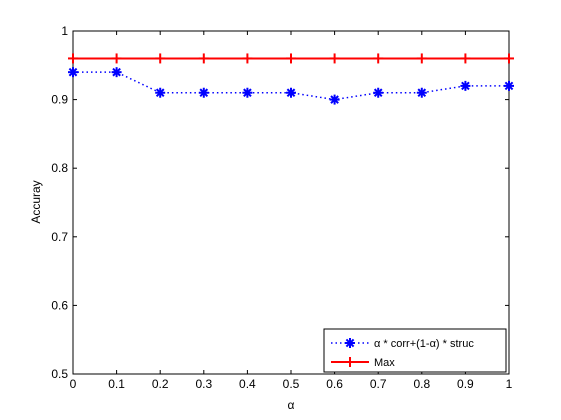 This screenshot has width=561, height=420. What do you see at coordinates (116, 384) in the screenshot?
I see `x-tick-label: 0.1` at bounding box center [116, 384].